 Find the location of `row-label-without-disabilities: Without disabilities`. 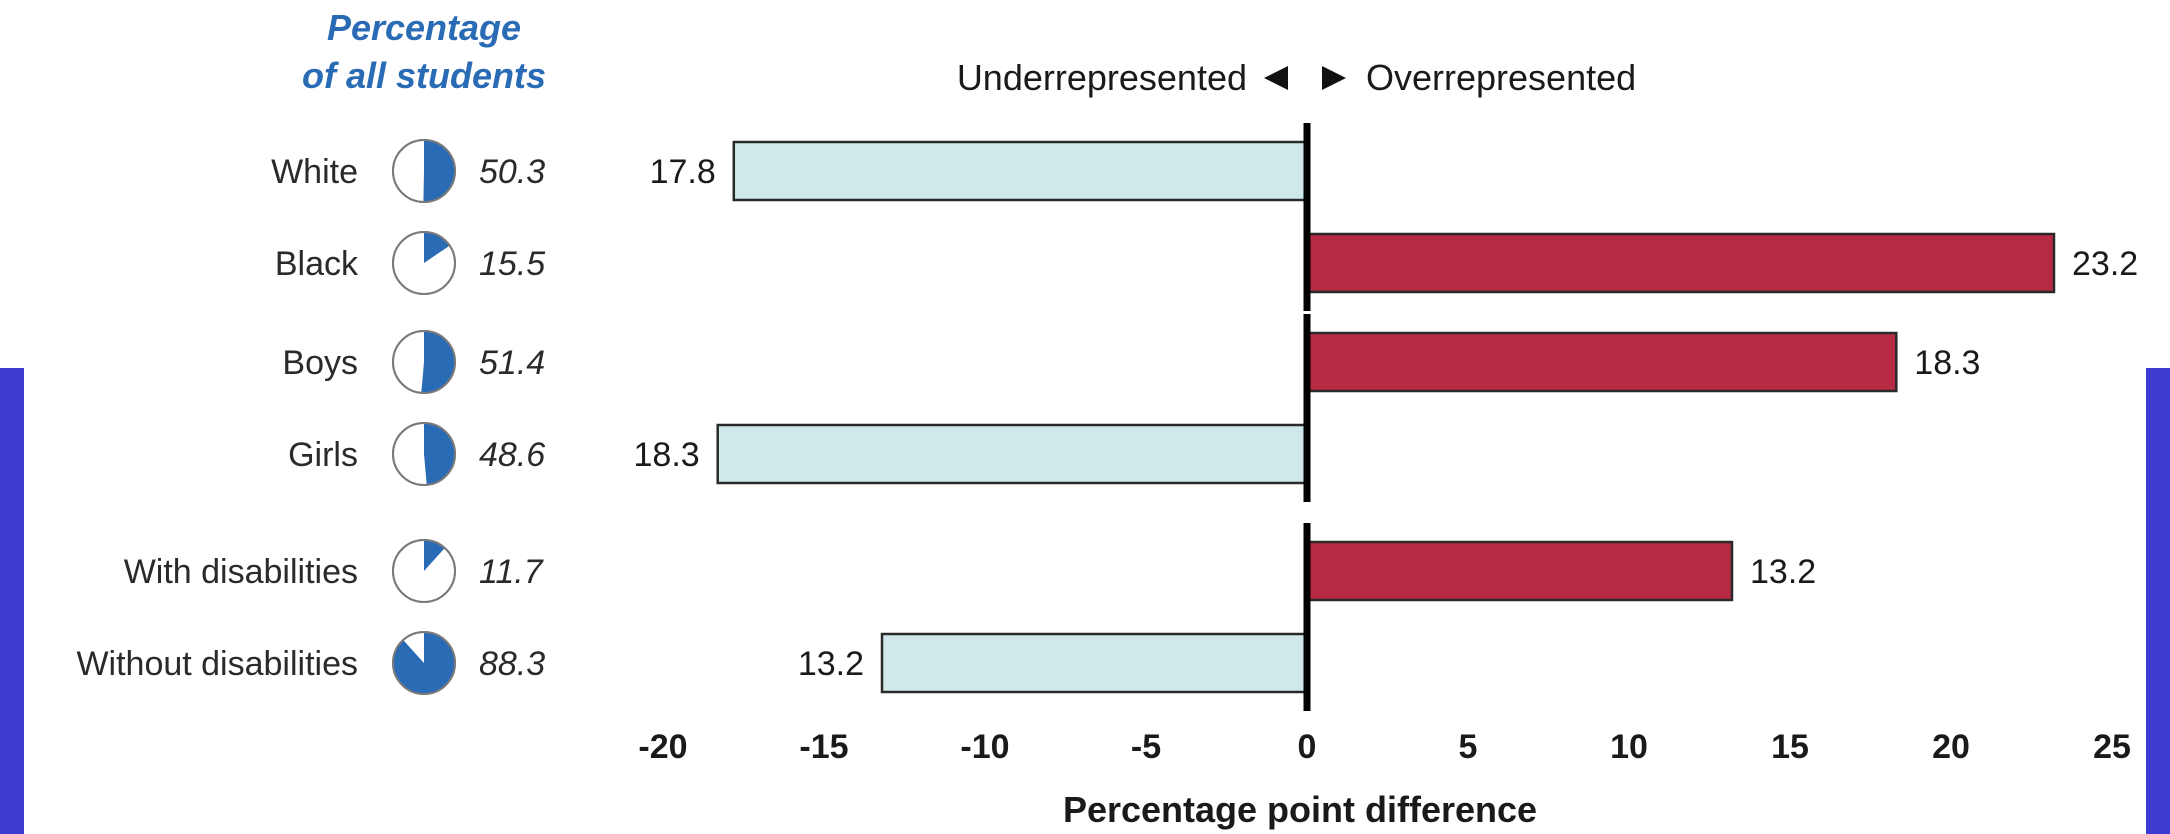

row-label-without-disabilities: Without disabilities is located at coordinates (217, 664).